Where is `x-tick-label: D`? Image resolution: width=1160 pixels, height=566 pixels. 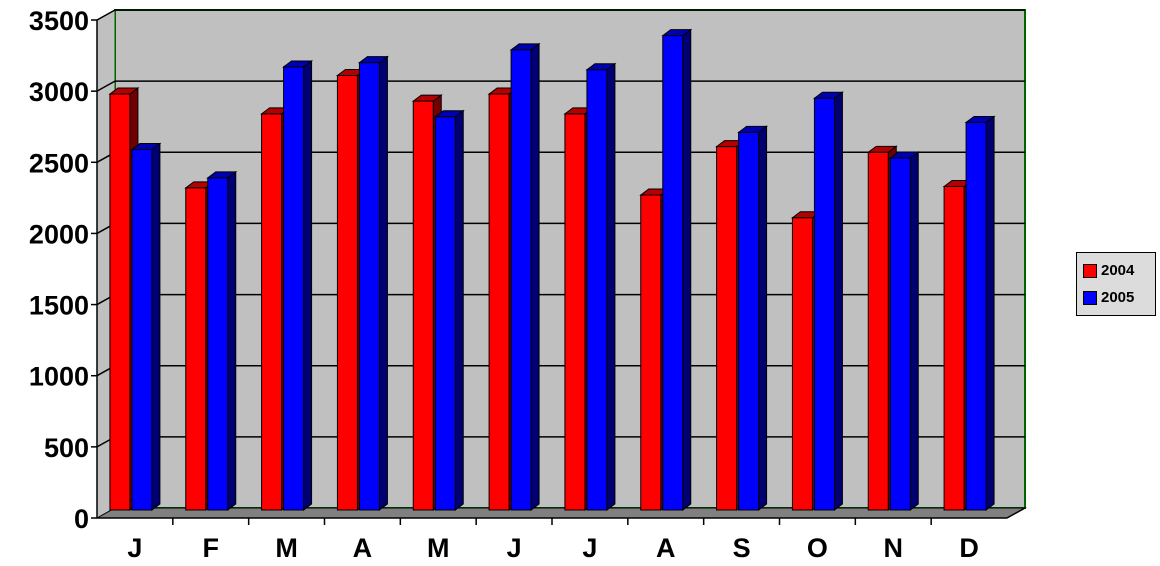
x-tick-label: D is located at coordinates (969, 548).